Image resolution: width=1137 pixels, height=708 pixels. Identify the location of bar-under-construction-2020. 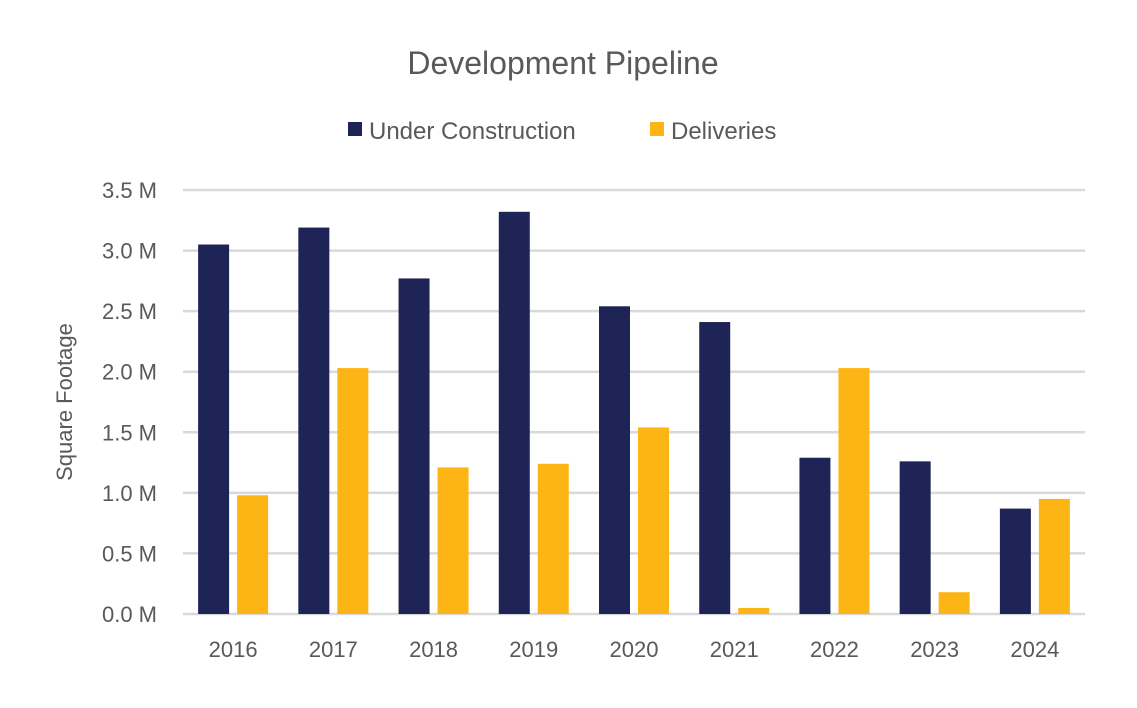
(614, 460).